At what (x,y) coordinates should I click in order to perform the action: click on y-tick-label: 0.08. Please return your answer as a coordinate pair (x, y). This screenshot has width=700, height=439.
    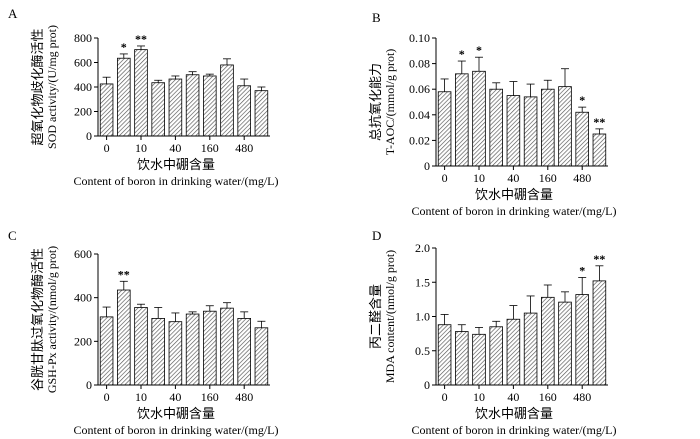
    Looking at the image, I should click on (419, 64).